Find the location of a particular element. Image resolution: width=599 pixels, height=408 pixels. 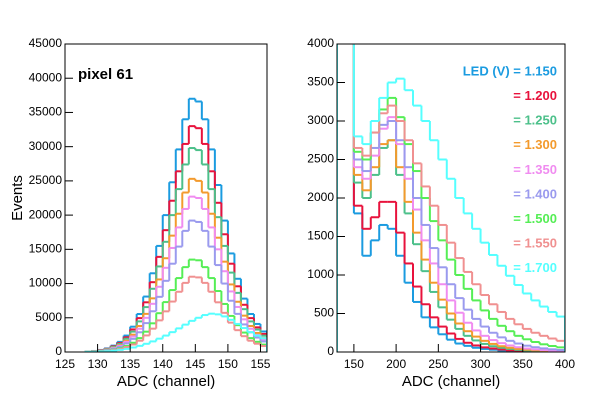

y-tick-label: 1000 is located at coordinates (320, 274).